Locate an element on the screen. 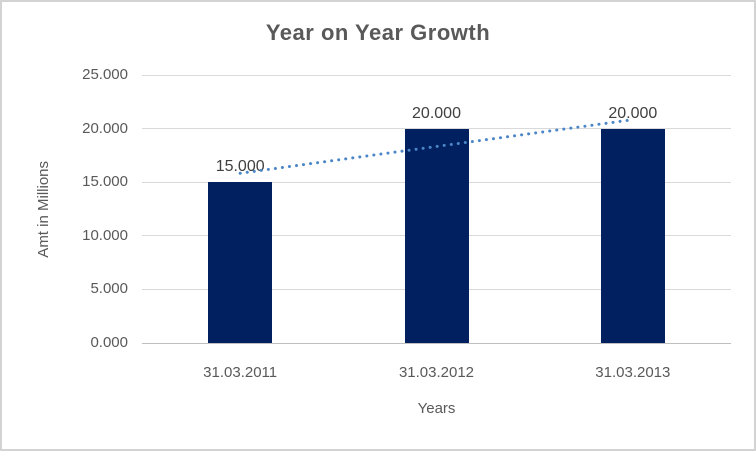 This screenshot has width=756, height=451. x-axis-title: Years is located at coordinates (436, 408).